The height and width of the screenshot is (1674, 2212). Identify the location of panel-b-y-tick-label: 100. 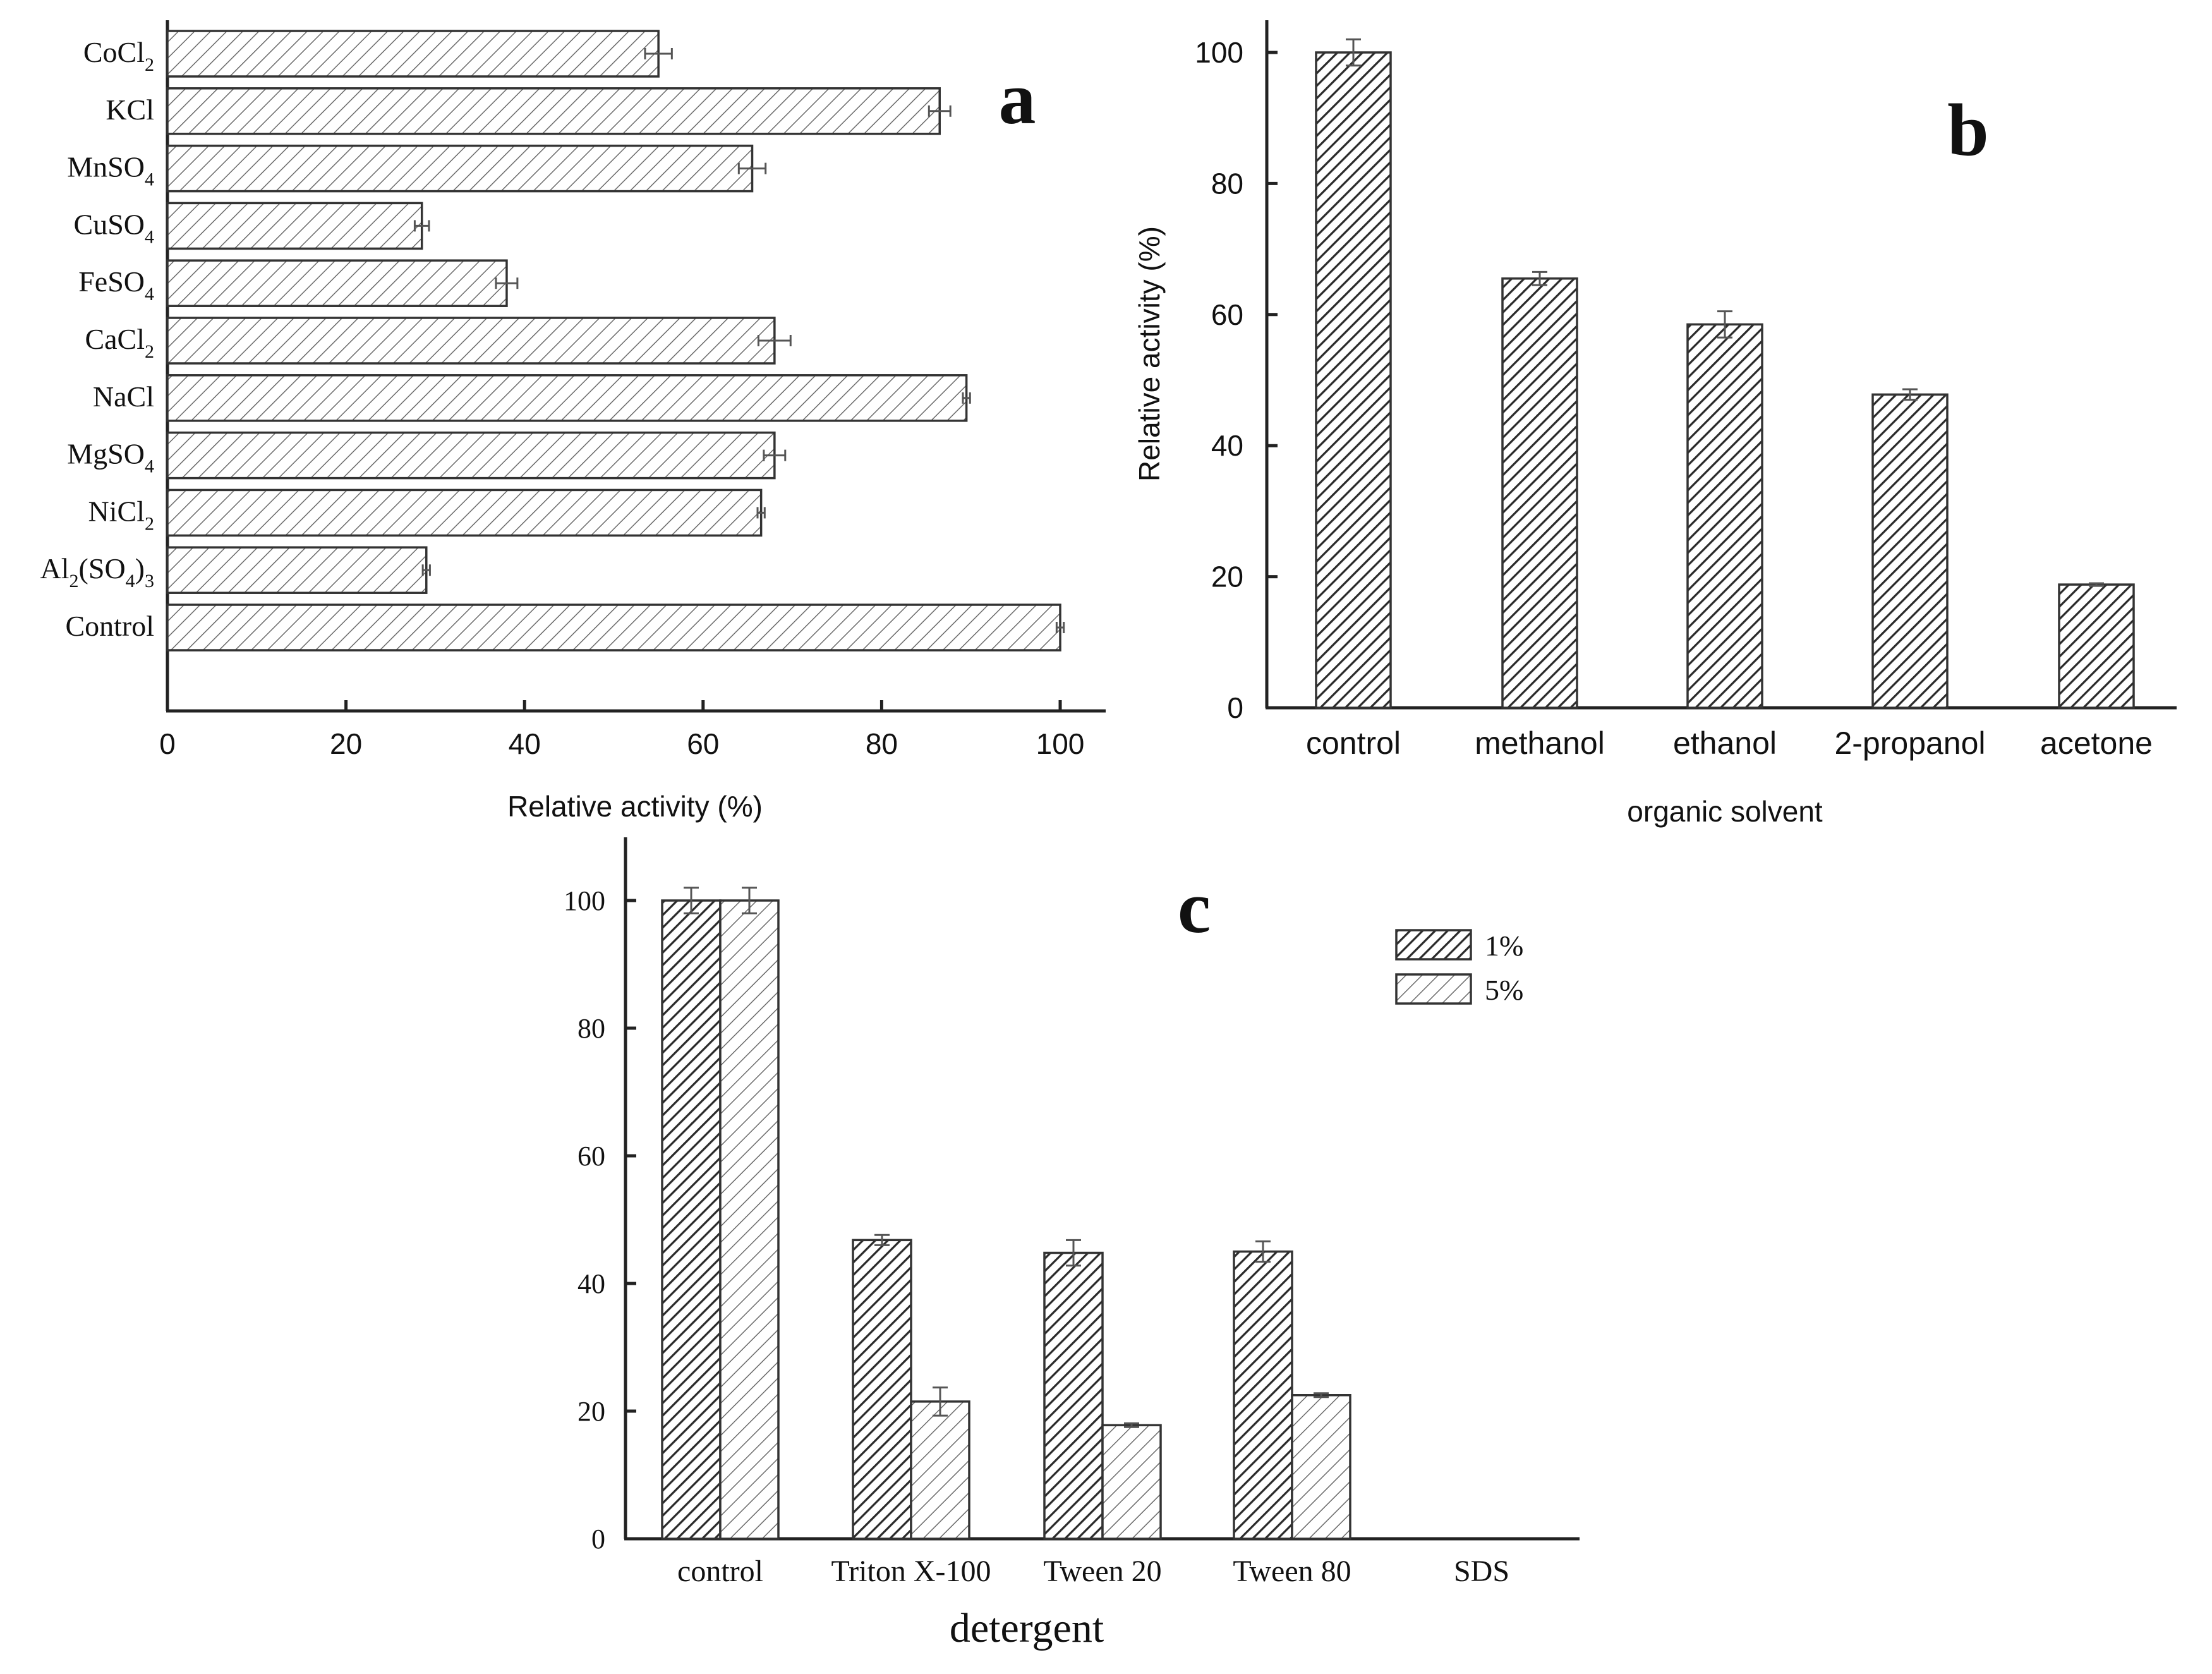
(1219, 52).